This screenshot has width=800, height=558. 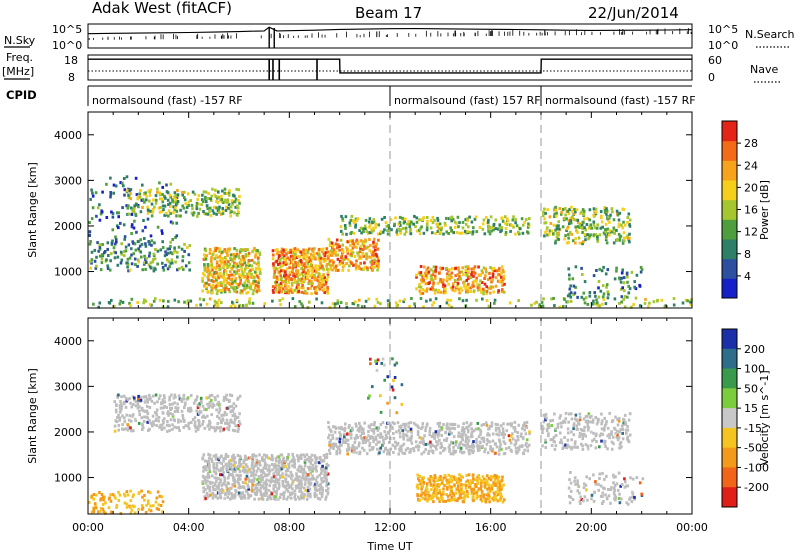 What do you see at coordinates (68, 478) in the screenshot?
I see `y-tick-label: 1000` at bounding box center [68, 478].